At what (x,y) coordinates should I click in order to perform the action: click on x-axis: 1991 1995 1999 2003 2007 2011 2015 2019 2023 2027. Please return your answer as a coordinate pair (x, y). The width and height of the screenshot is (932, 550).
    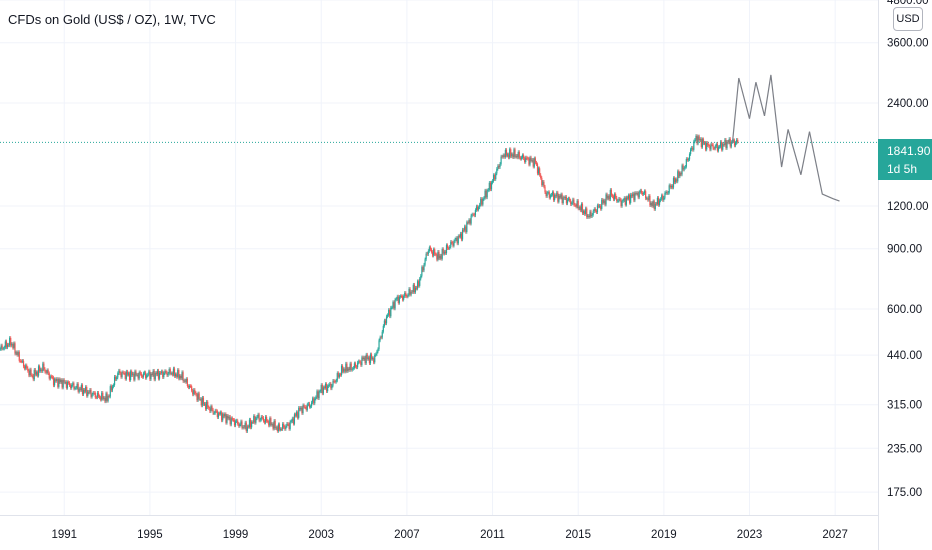
    Looking at the image, I should click on (449, 535).